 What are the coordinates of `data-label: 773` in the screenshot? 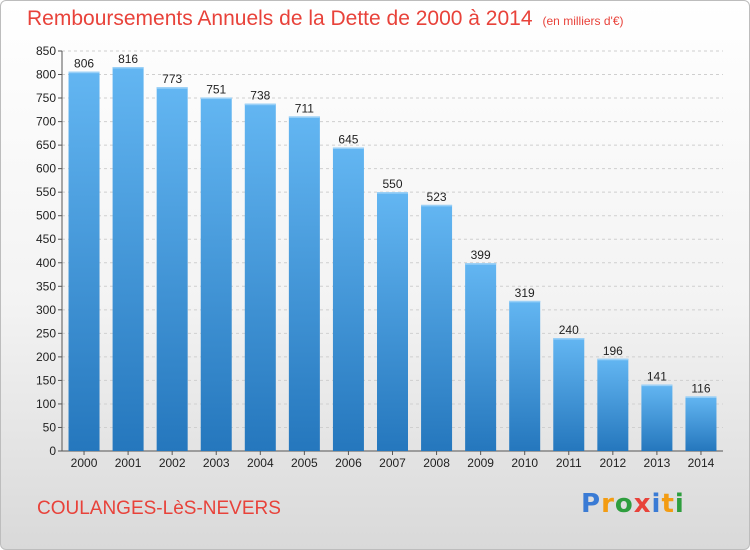 It's located at (172, 79).